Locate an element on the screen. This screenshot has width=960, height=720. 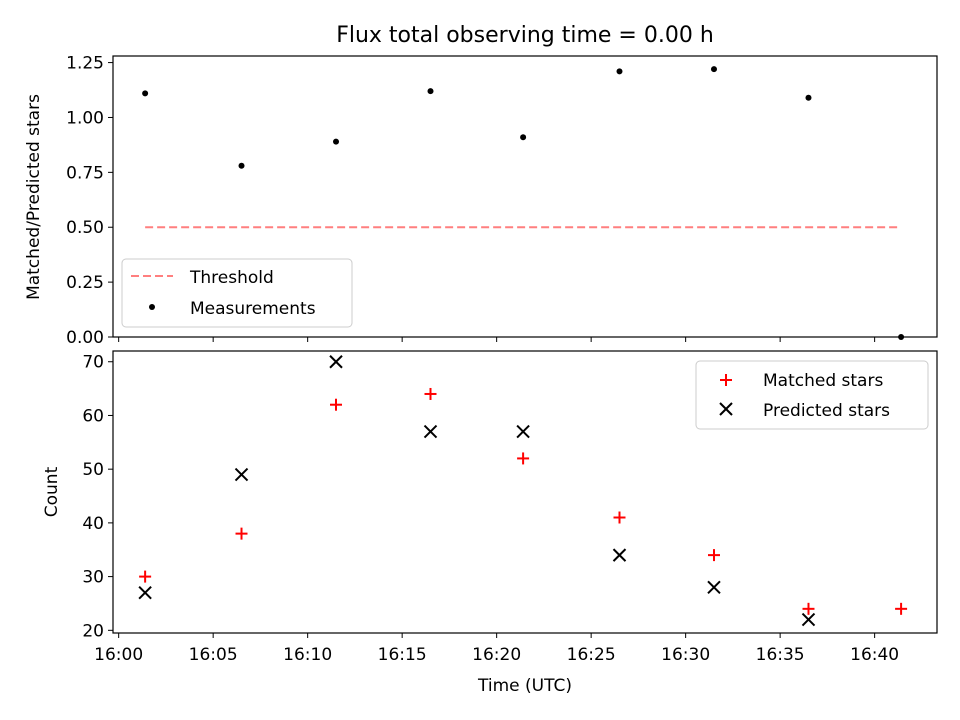
count-x-tick-label: 16:00 is located at coordinates (118, 655).